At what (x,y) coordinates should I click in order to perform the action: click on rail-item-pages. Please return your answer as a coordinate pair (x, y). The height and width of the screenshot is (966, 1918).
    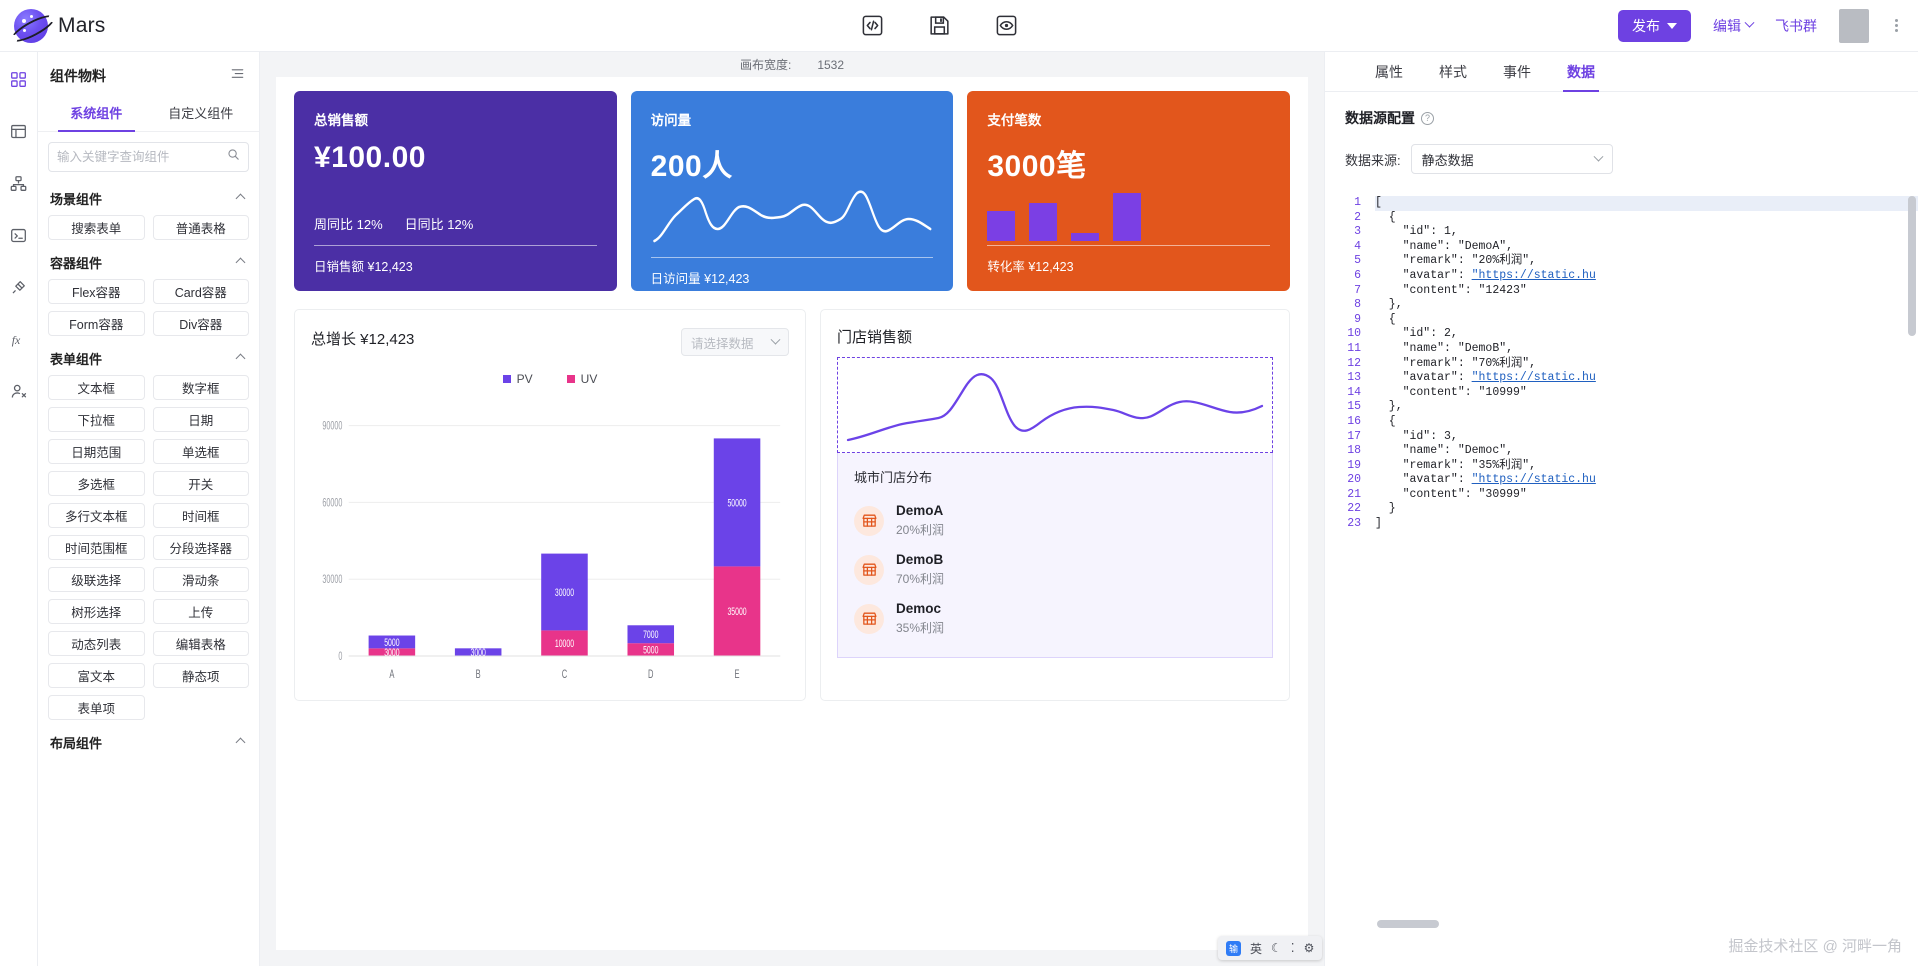
    Looking at the image, I should click on (19, 131).